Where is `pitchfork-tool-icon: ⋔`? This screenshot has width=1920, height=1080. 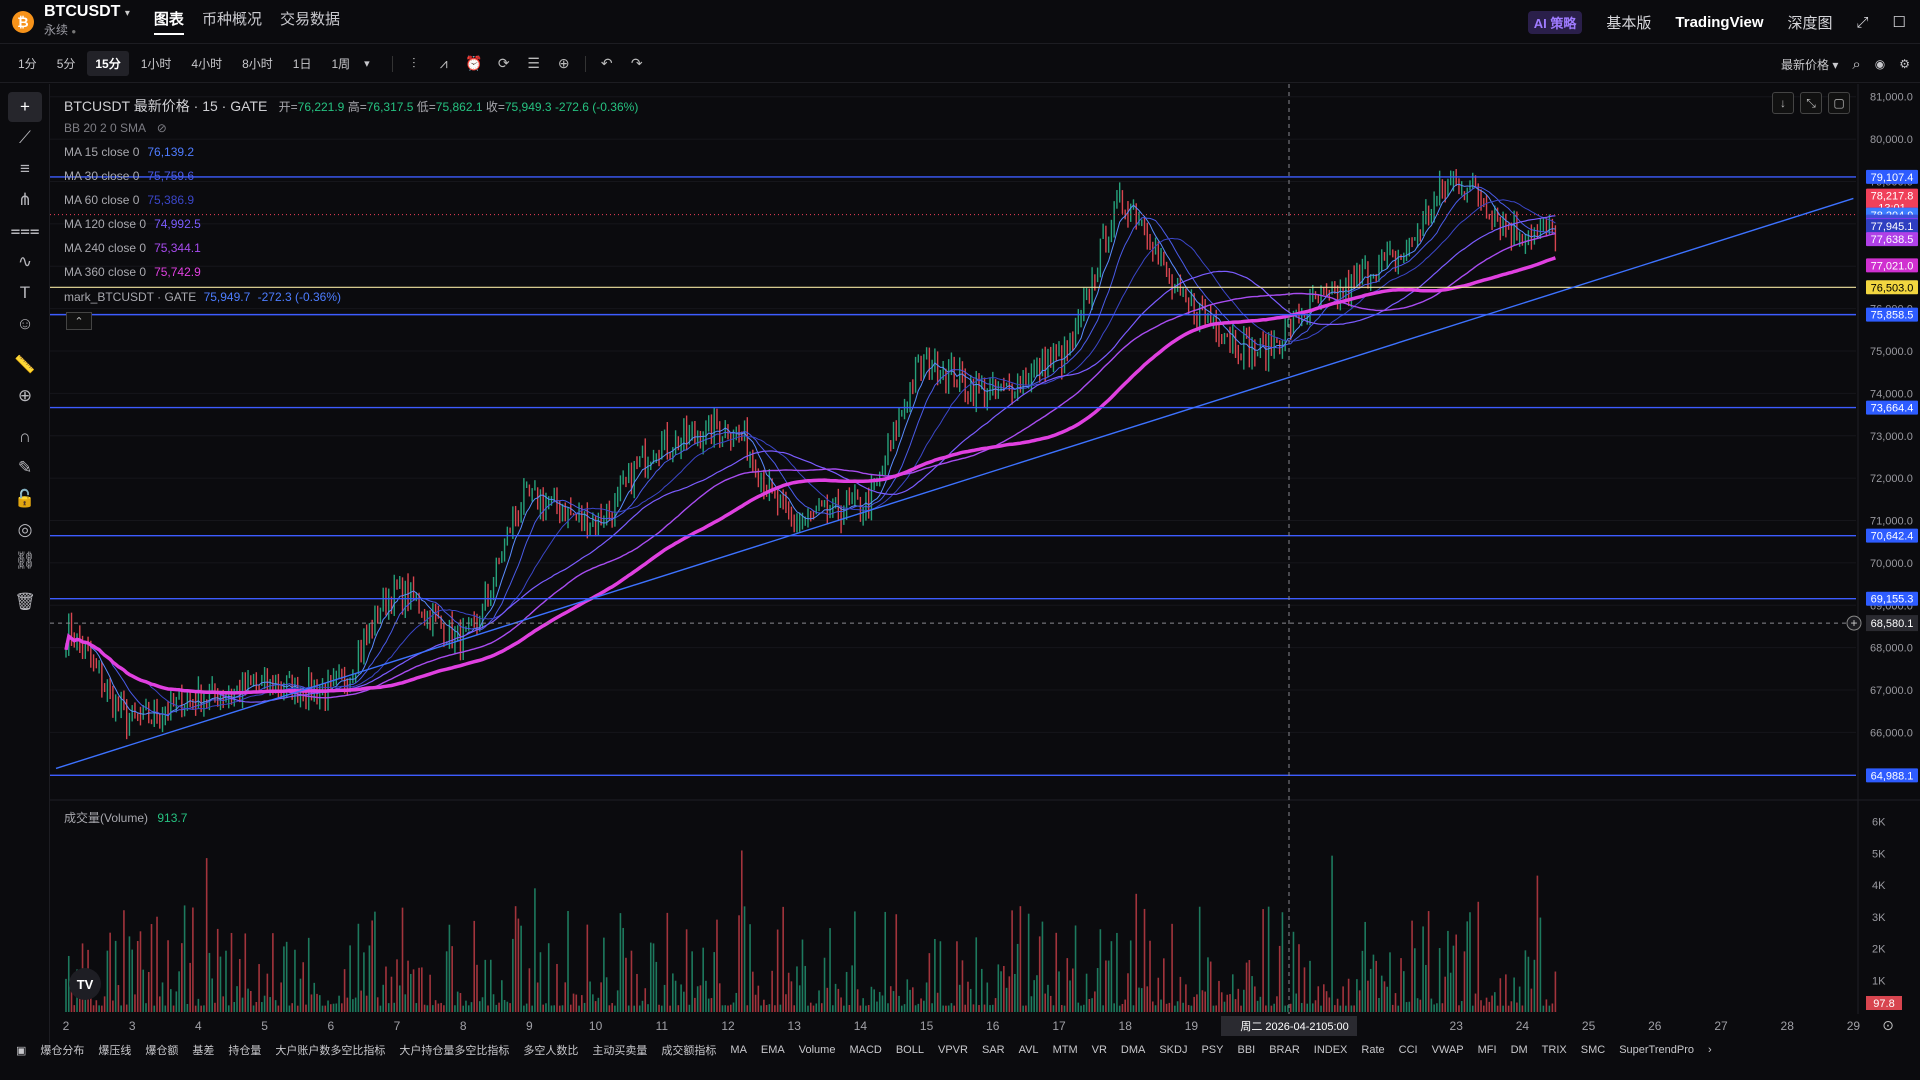 pitchfork-tool-icon: ⋔ is located at coordinates (25, 199).